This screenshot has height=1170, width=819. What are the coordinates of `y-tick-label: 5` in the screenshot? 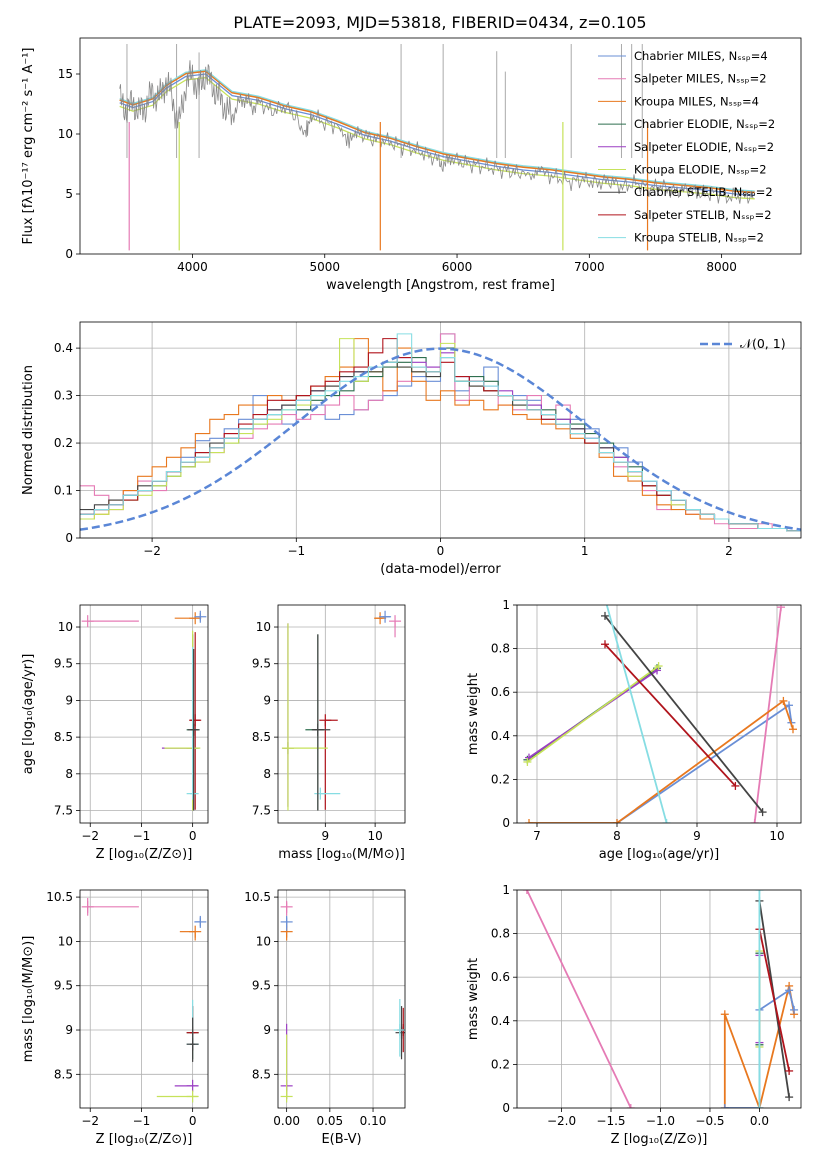 It's located at (69, 194).